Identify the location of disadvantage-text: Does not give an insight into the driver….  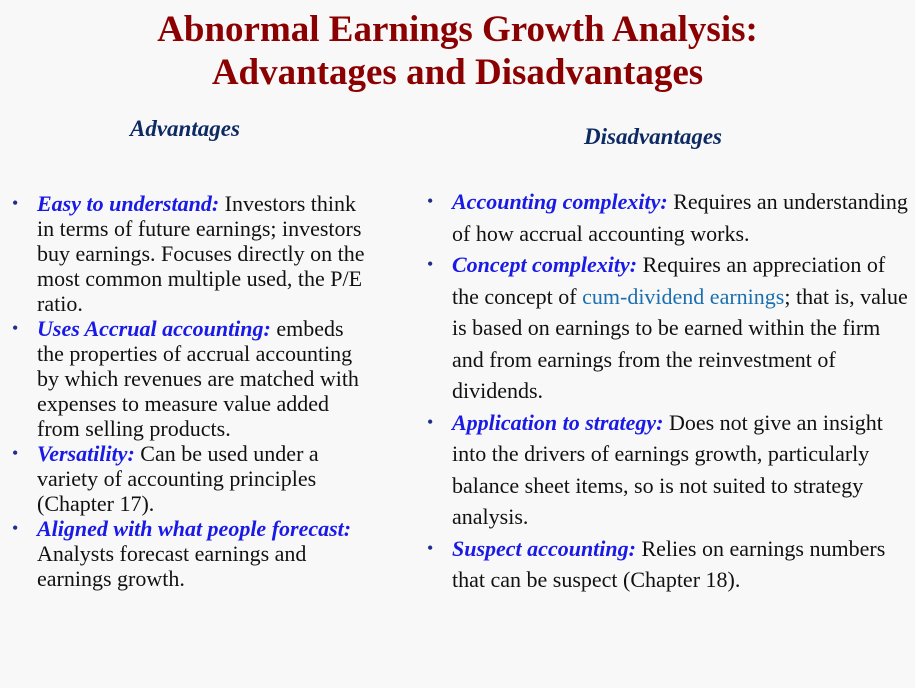
(667, 469).